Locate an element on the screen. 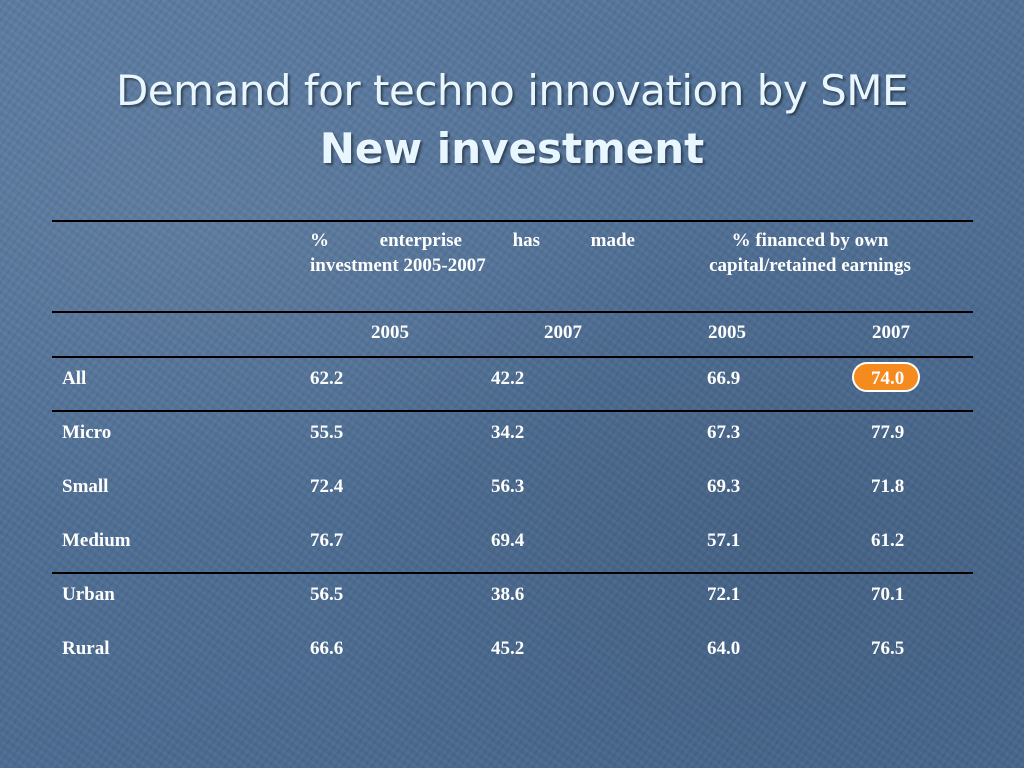  table-top-rule is located at coordinates (512, 221).